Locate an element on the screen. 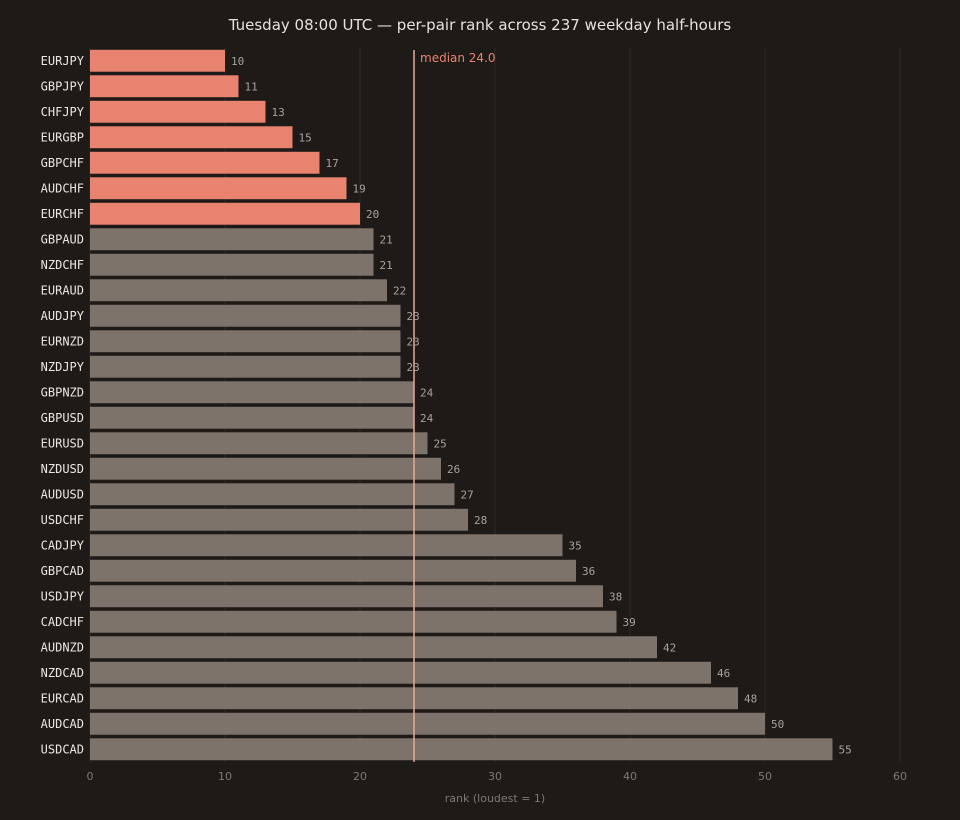 This screenshot has width=960, height=820. x-tick-label: 60 is located at coordinates (900, 776).